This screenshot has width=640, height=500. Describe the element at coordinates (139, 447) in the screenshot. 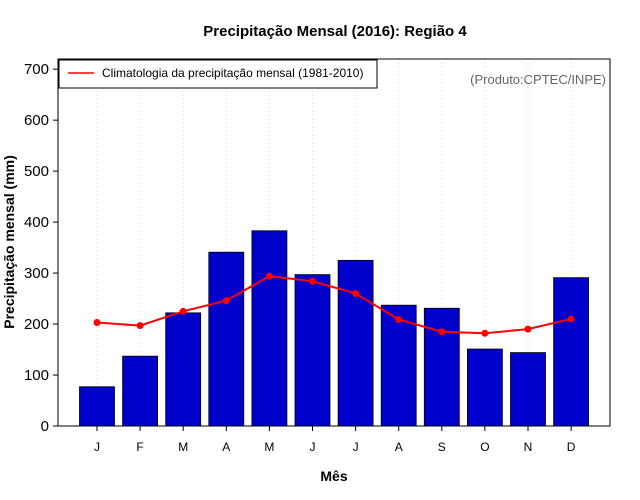

I see `x-tick-label: F` at that location.